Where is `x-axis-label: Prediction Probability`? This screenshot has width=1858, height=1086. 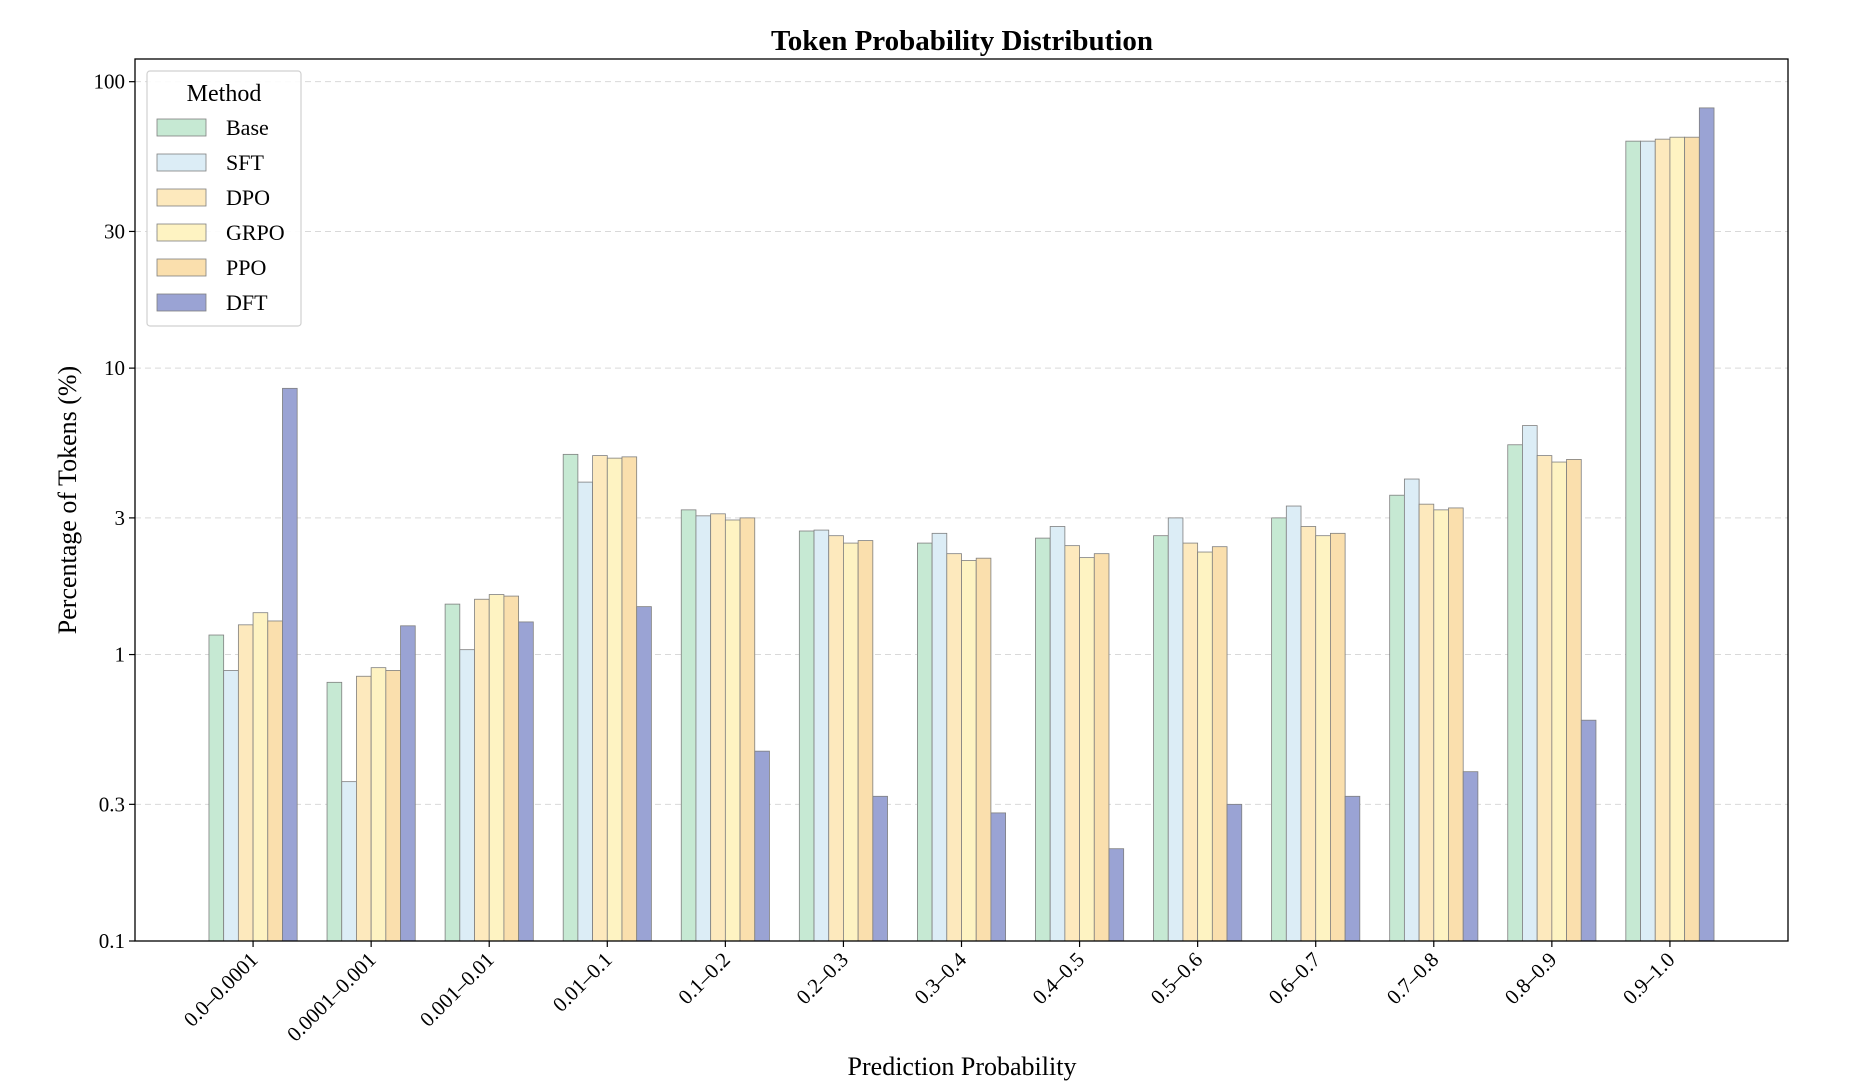 x-axis-label: Prediction Probability is located at coordinates (962, 1066).